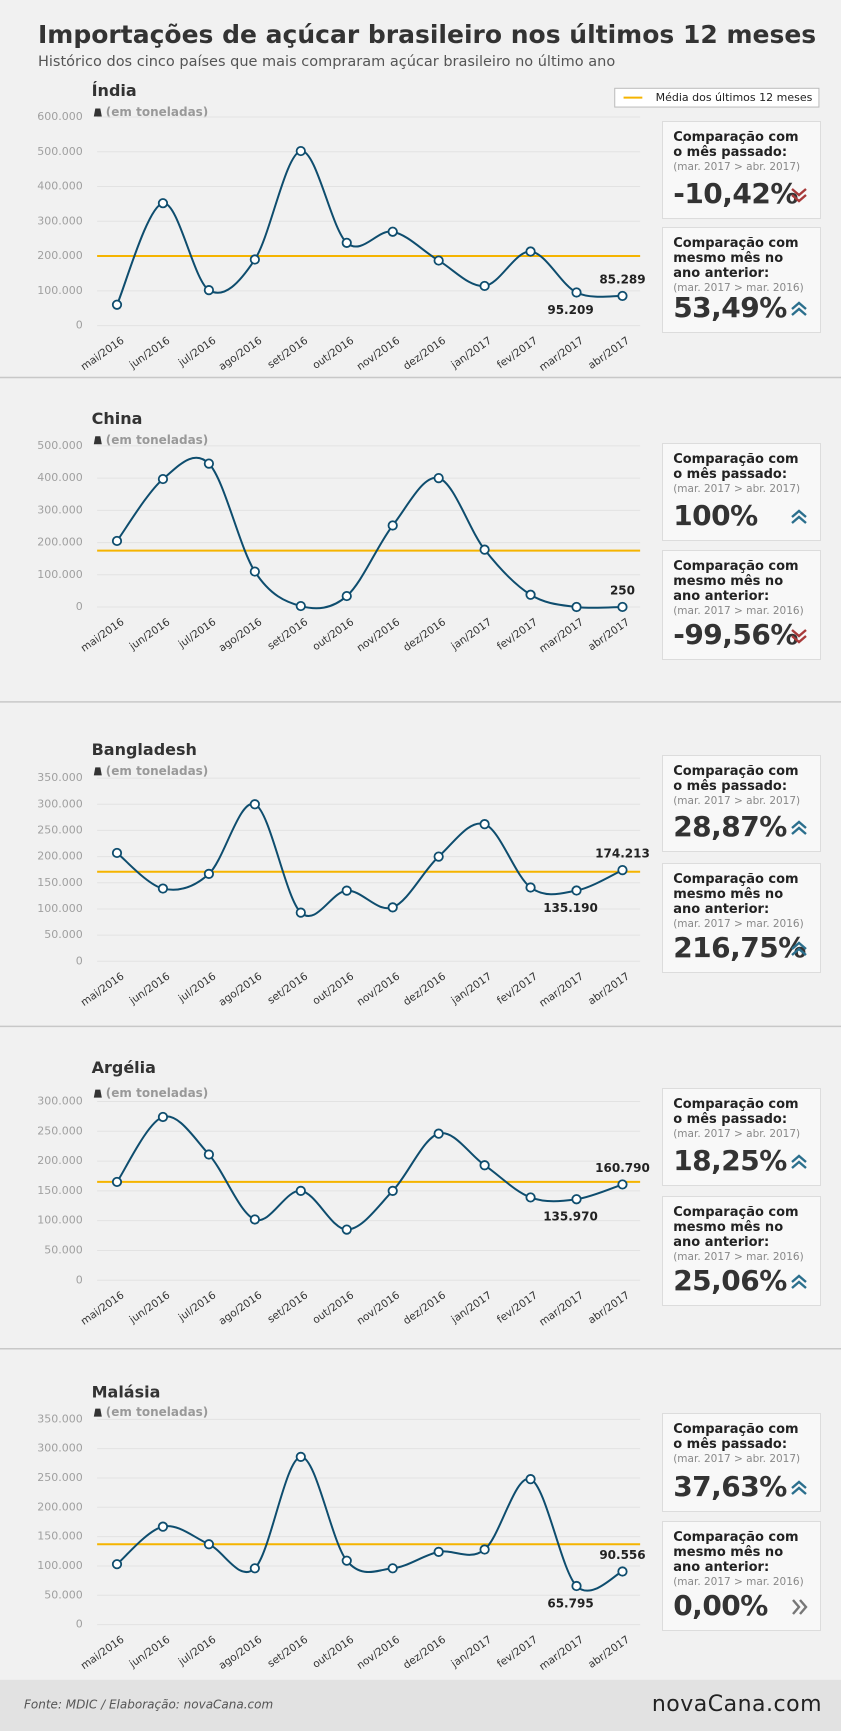  Describe the element at coordinates (622, 590) in the screenshot. I see `value-label: 250` at that location.